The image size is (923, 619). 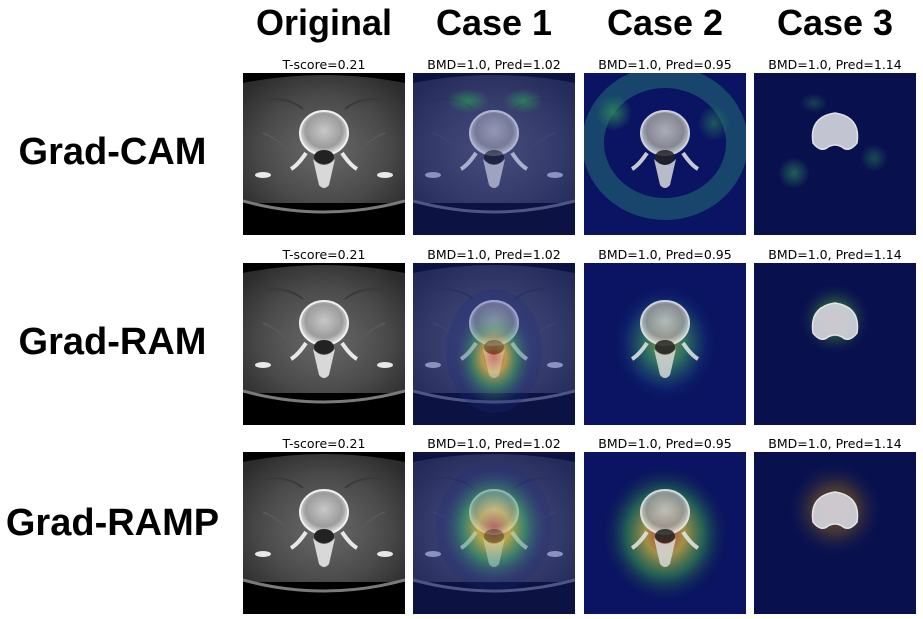 What do you see at coordinates (665, 254) in the screenshot?
I see `caption-grad-ram-case-2: BMD=1.0, Pred=0.95` at bounding box center [665, 254].